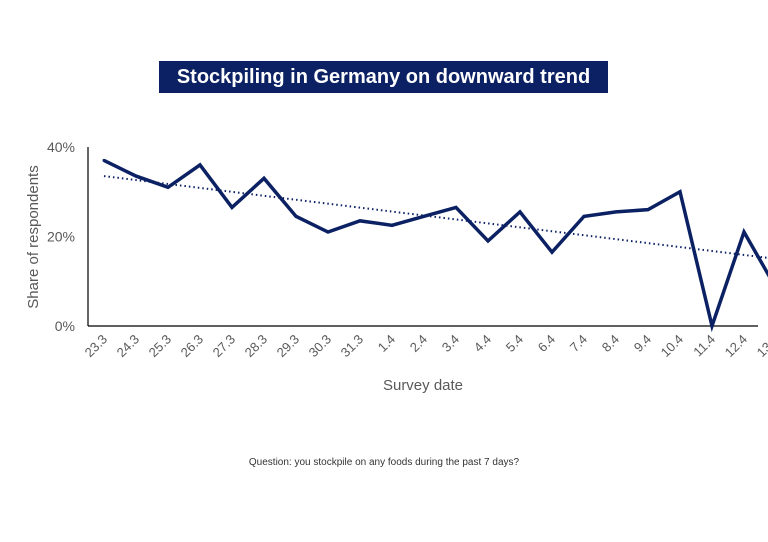 The width and height of the screenshot is (768, 542). I want to click on x-tick-label: 24.3, so click(128, 346).